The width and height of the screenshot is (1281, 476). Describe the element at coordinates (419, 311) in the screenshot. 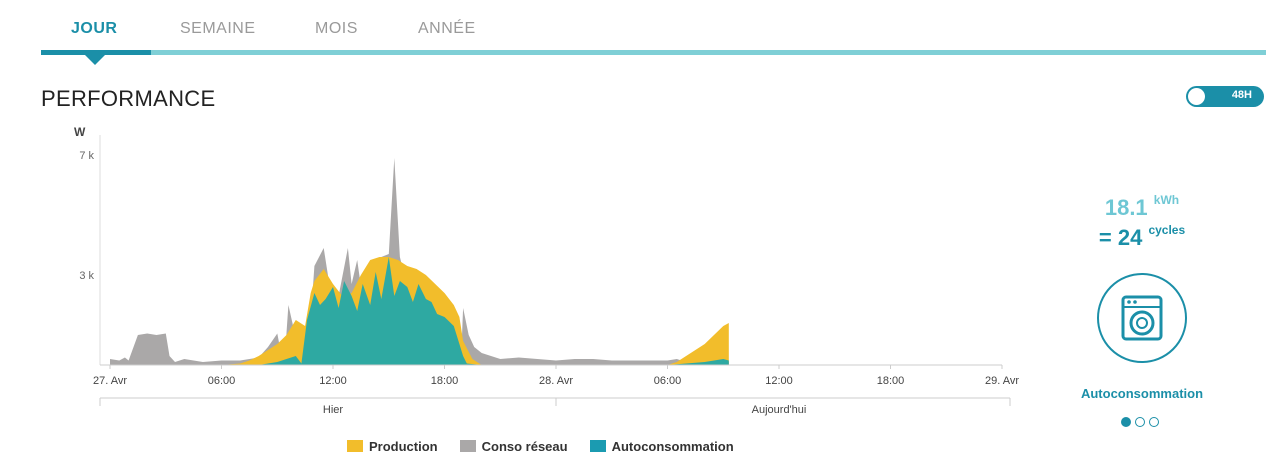

I see `series-area-autoconsommation` at that location.